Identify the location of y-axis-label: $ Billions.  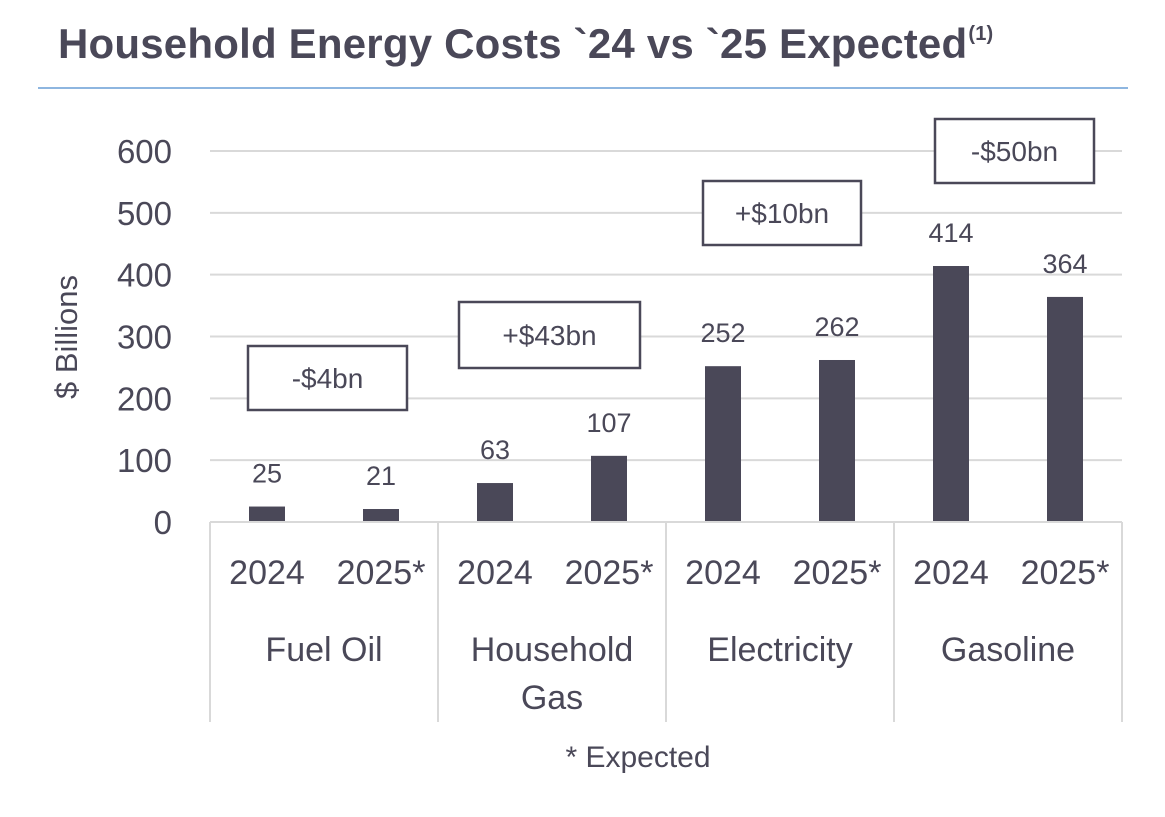
(66, 337).